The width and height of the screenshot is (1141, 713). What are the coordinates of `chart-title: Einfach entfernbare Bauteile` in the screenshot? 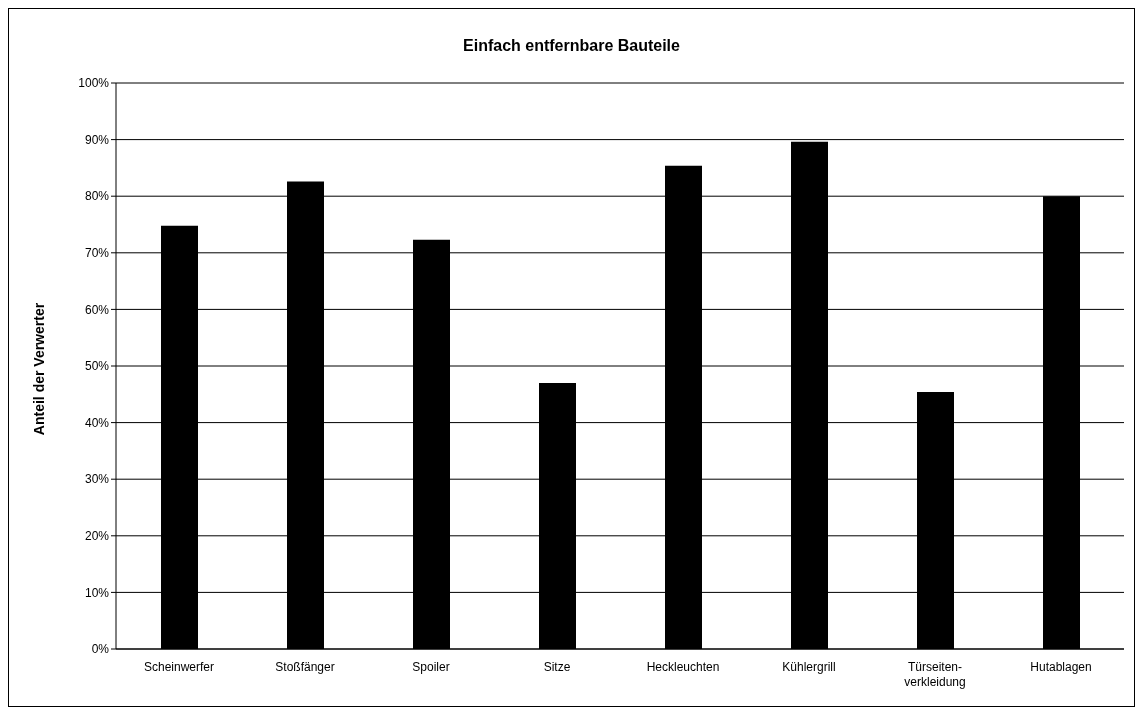 It's located at (571, 46).